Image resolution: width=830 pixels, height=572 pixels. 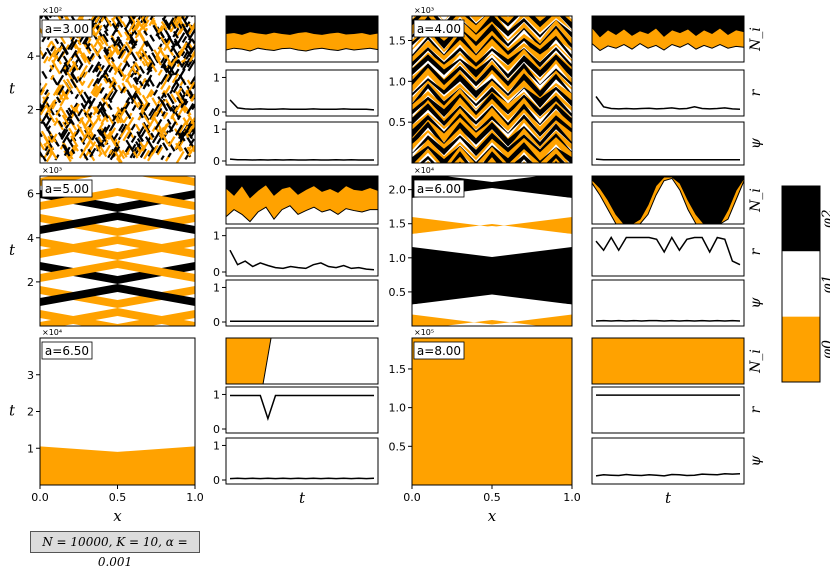 What do you see at coordinates (424, 332) in the screenshot?
I see `axis-multiplier: ×10⁵` at bounding box center [424, 332].